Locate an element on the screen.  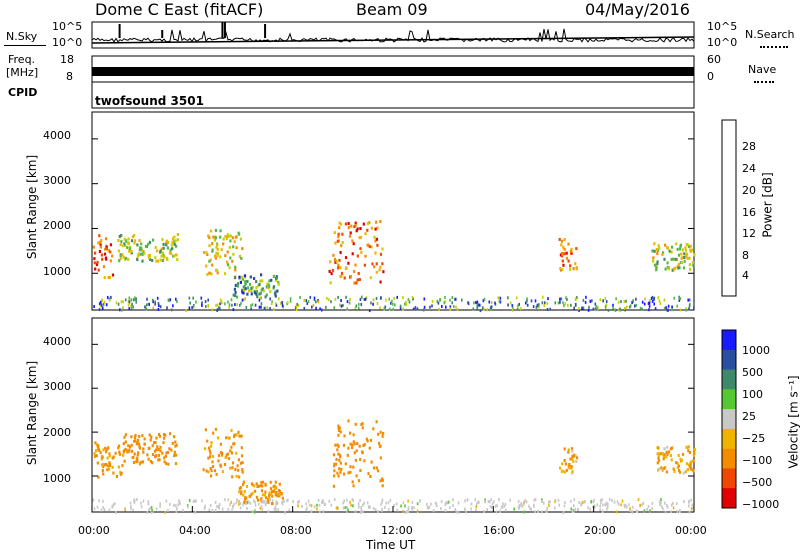
power-cbar-tick-20: 20 is located at coordinates (749, 190).